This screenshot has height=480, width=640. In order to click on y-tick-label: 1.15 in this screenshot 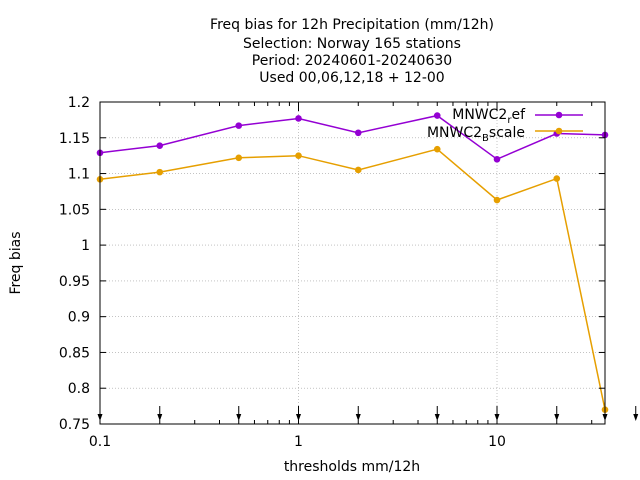, I will do `click(74, 139)`.